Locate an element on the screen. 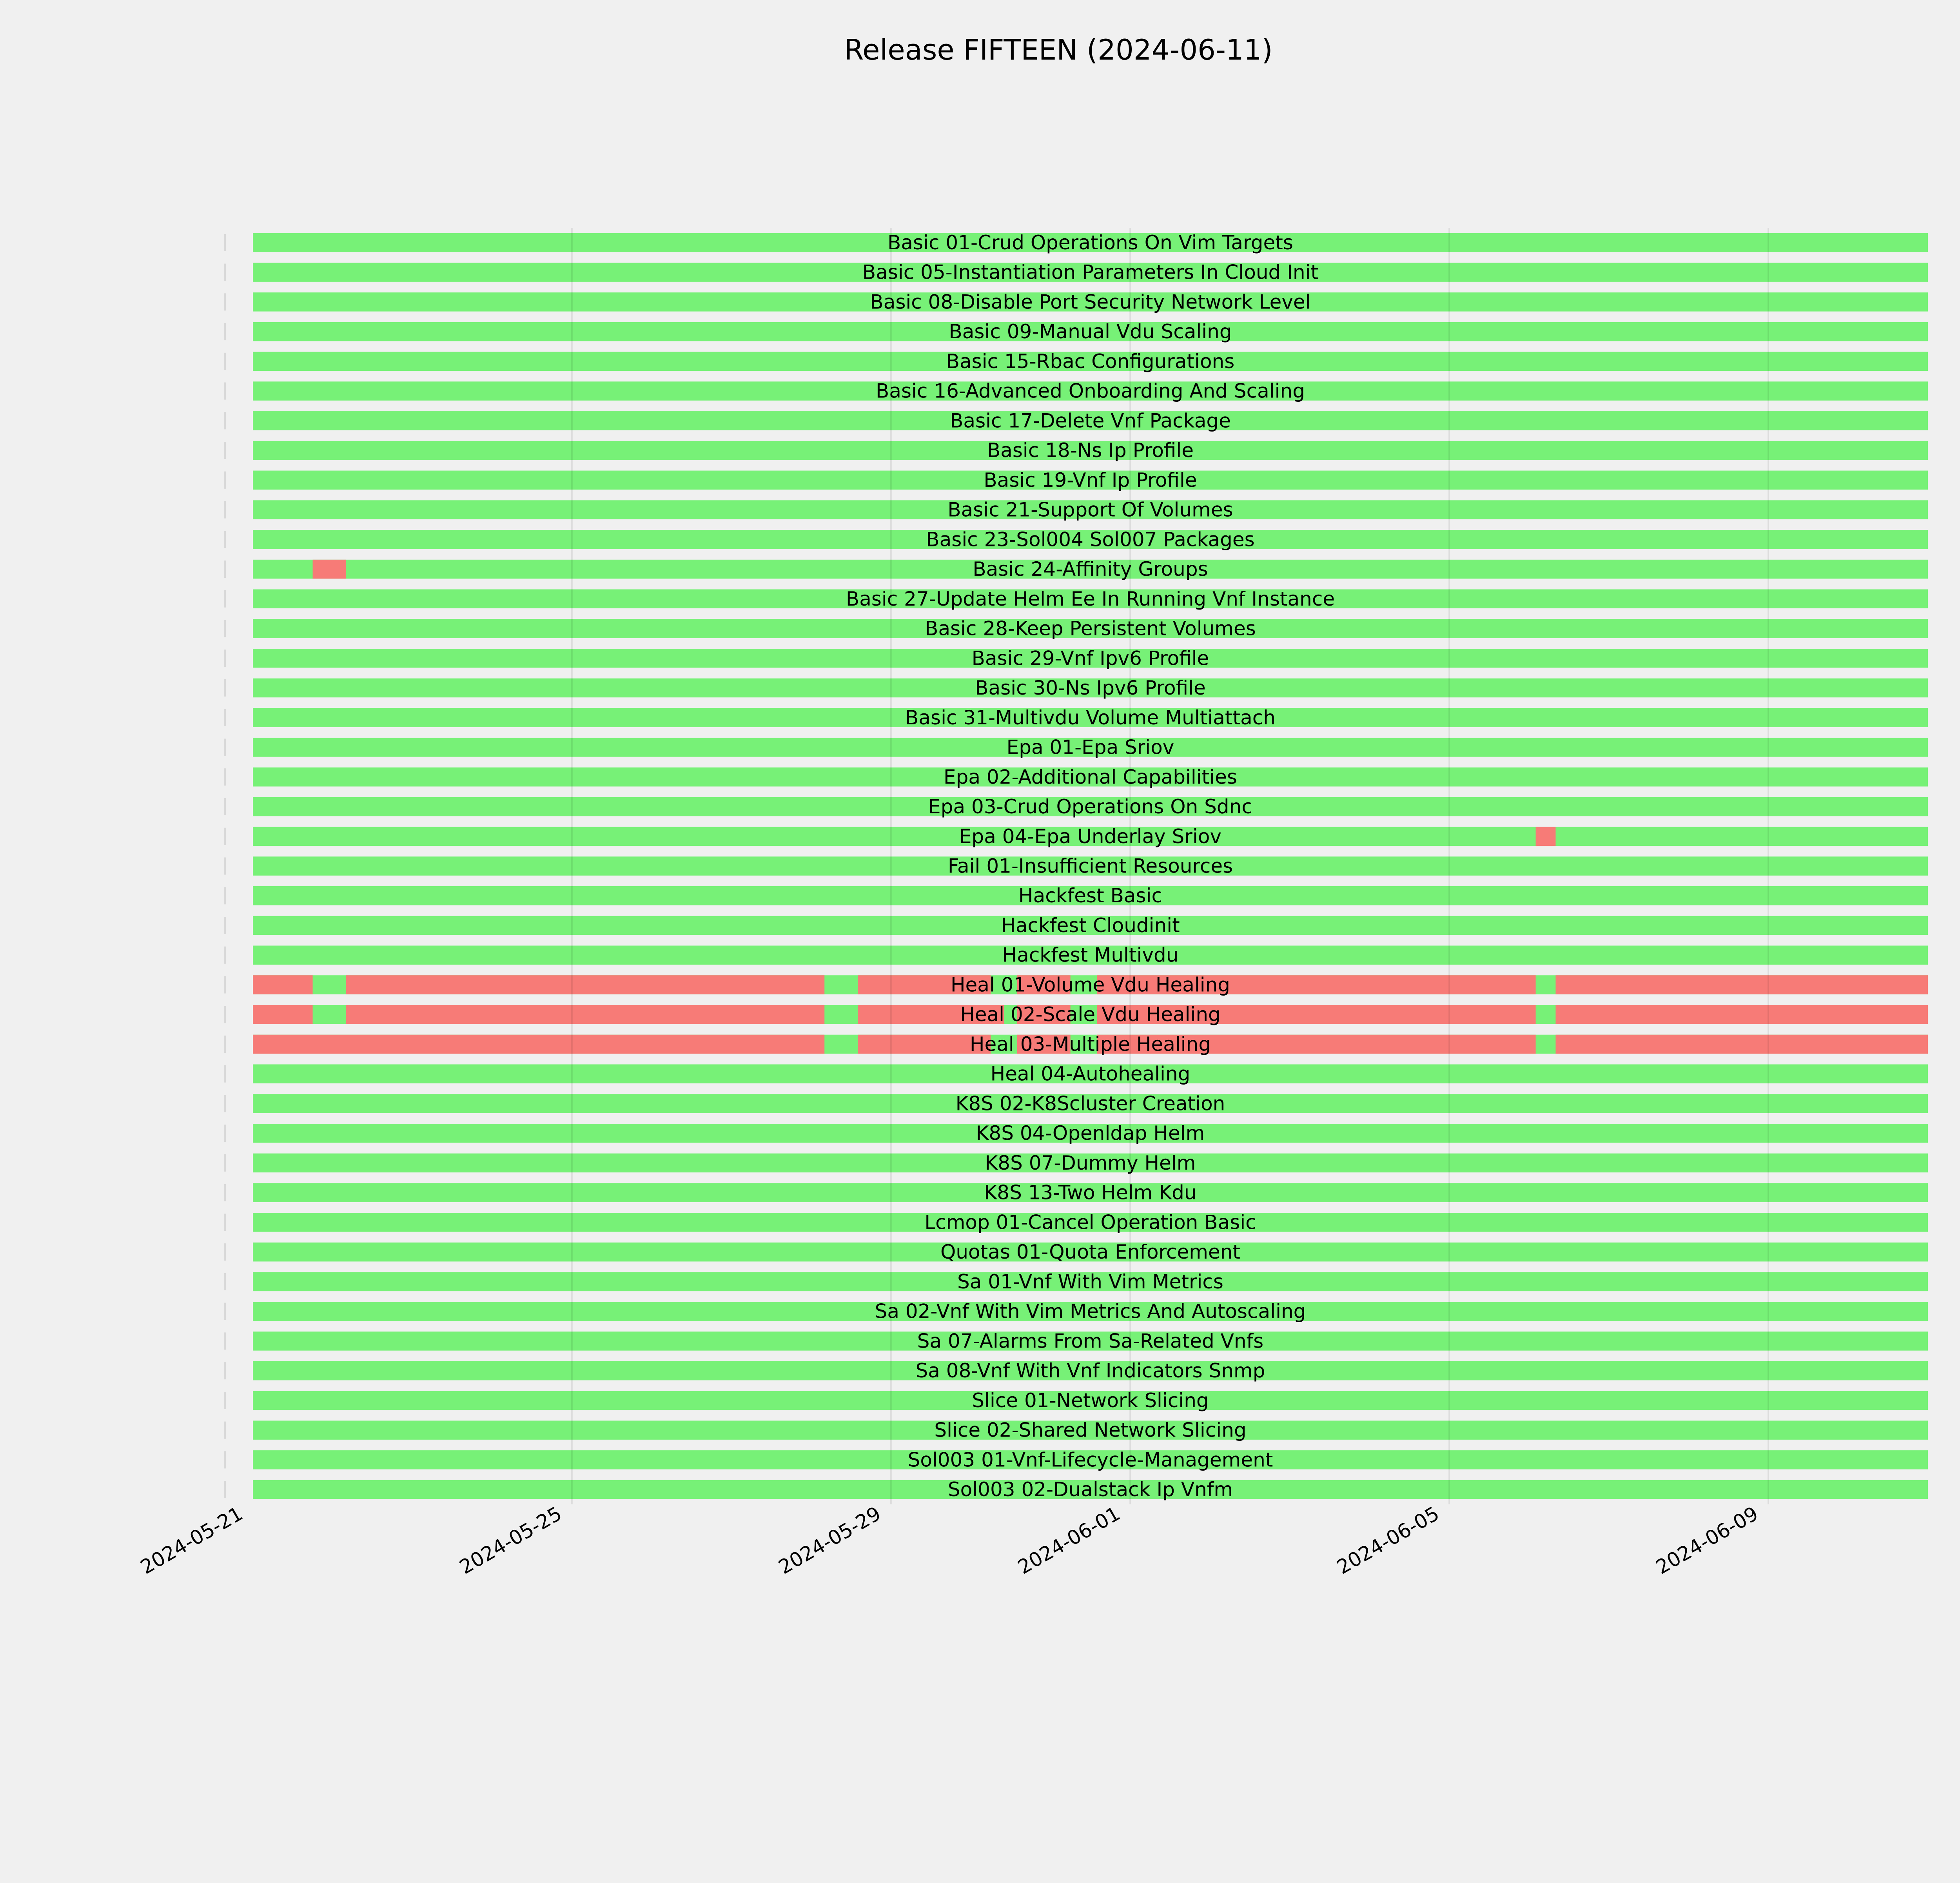  x-tick-label: 2024-06-01 is located at coordinates (1069, 1541).